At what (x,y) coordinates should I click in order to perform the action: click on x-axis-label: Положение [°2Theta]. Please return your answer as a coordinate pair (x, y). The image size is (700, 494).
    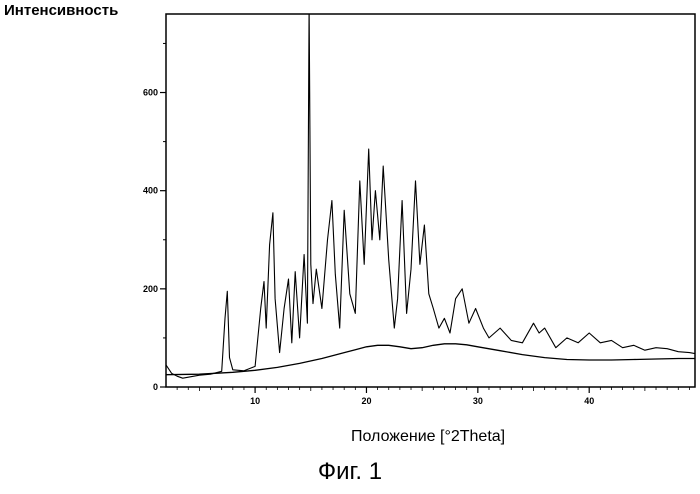
    Looking at the image, I should click on (428, 437).